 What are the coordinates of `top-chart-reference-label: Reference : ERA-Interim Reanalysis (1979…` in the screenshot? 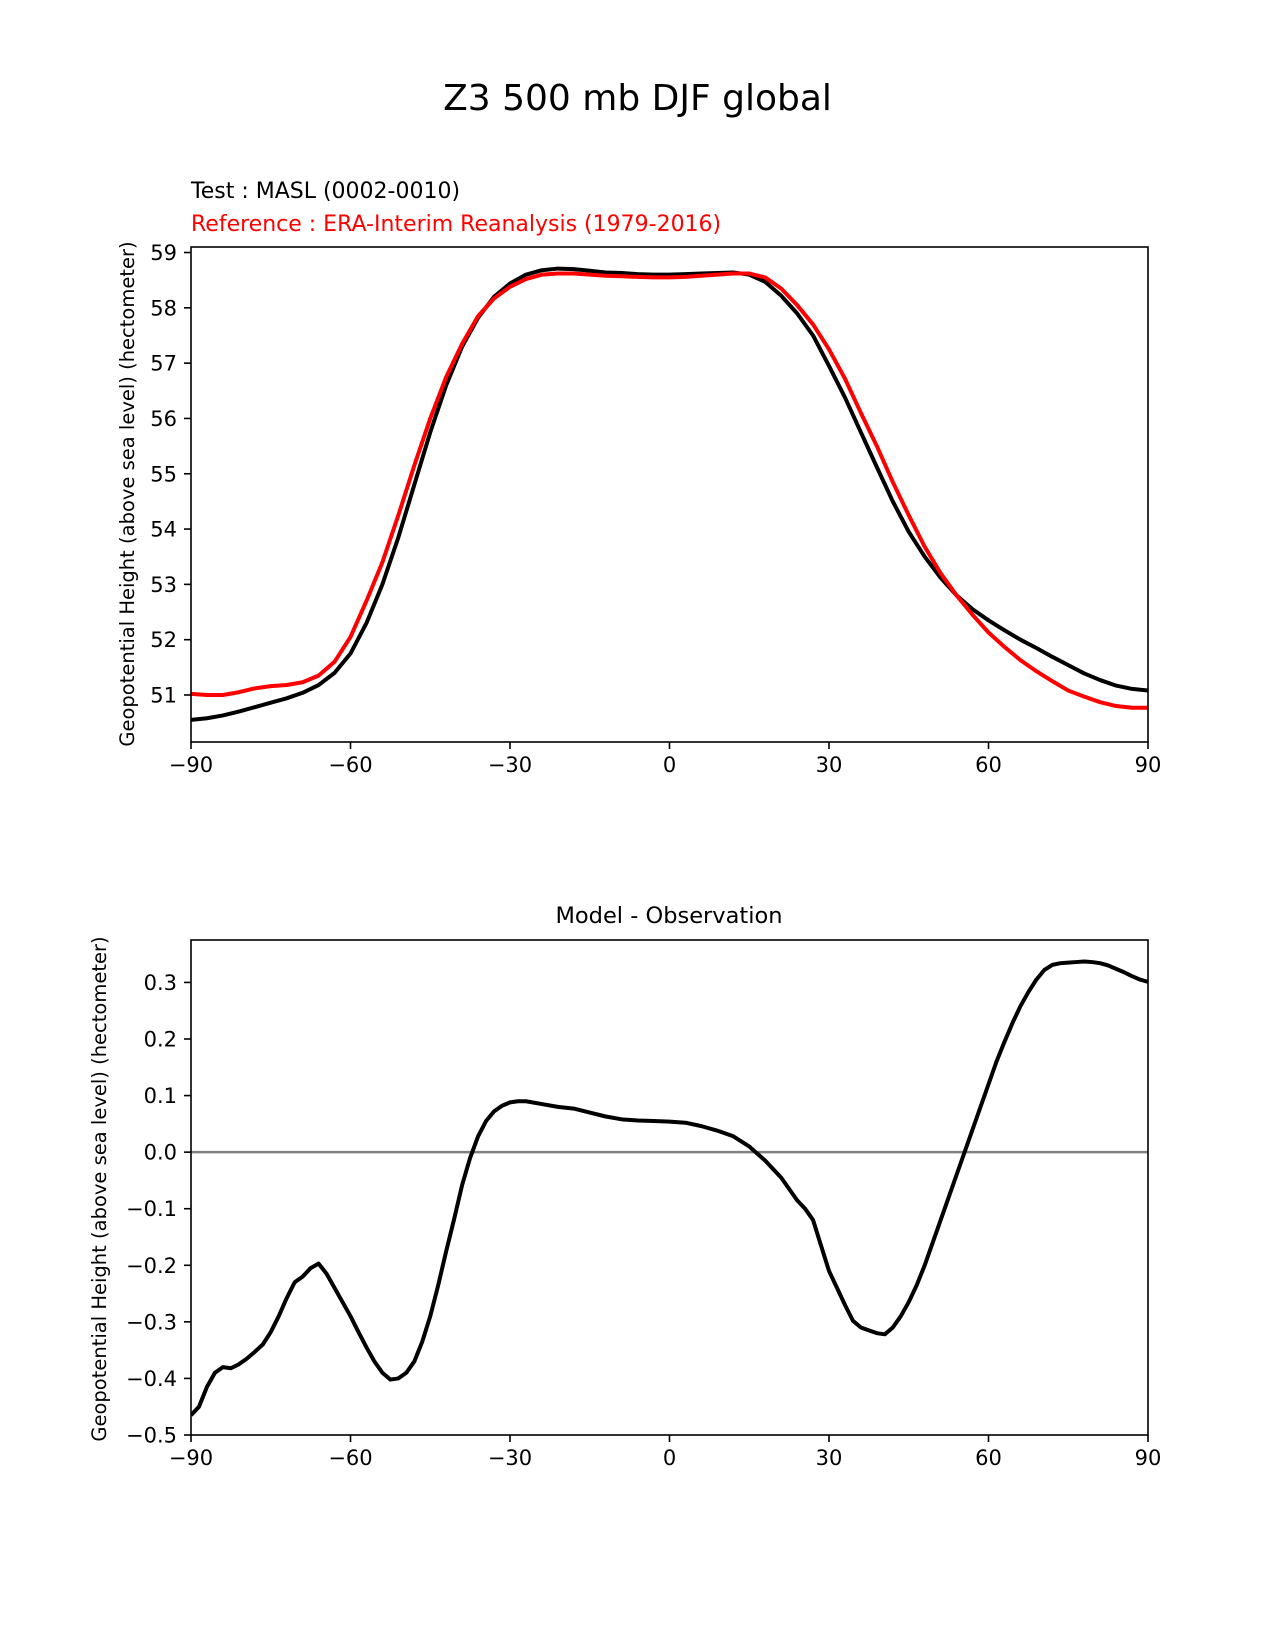 It's located at (456, 224).